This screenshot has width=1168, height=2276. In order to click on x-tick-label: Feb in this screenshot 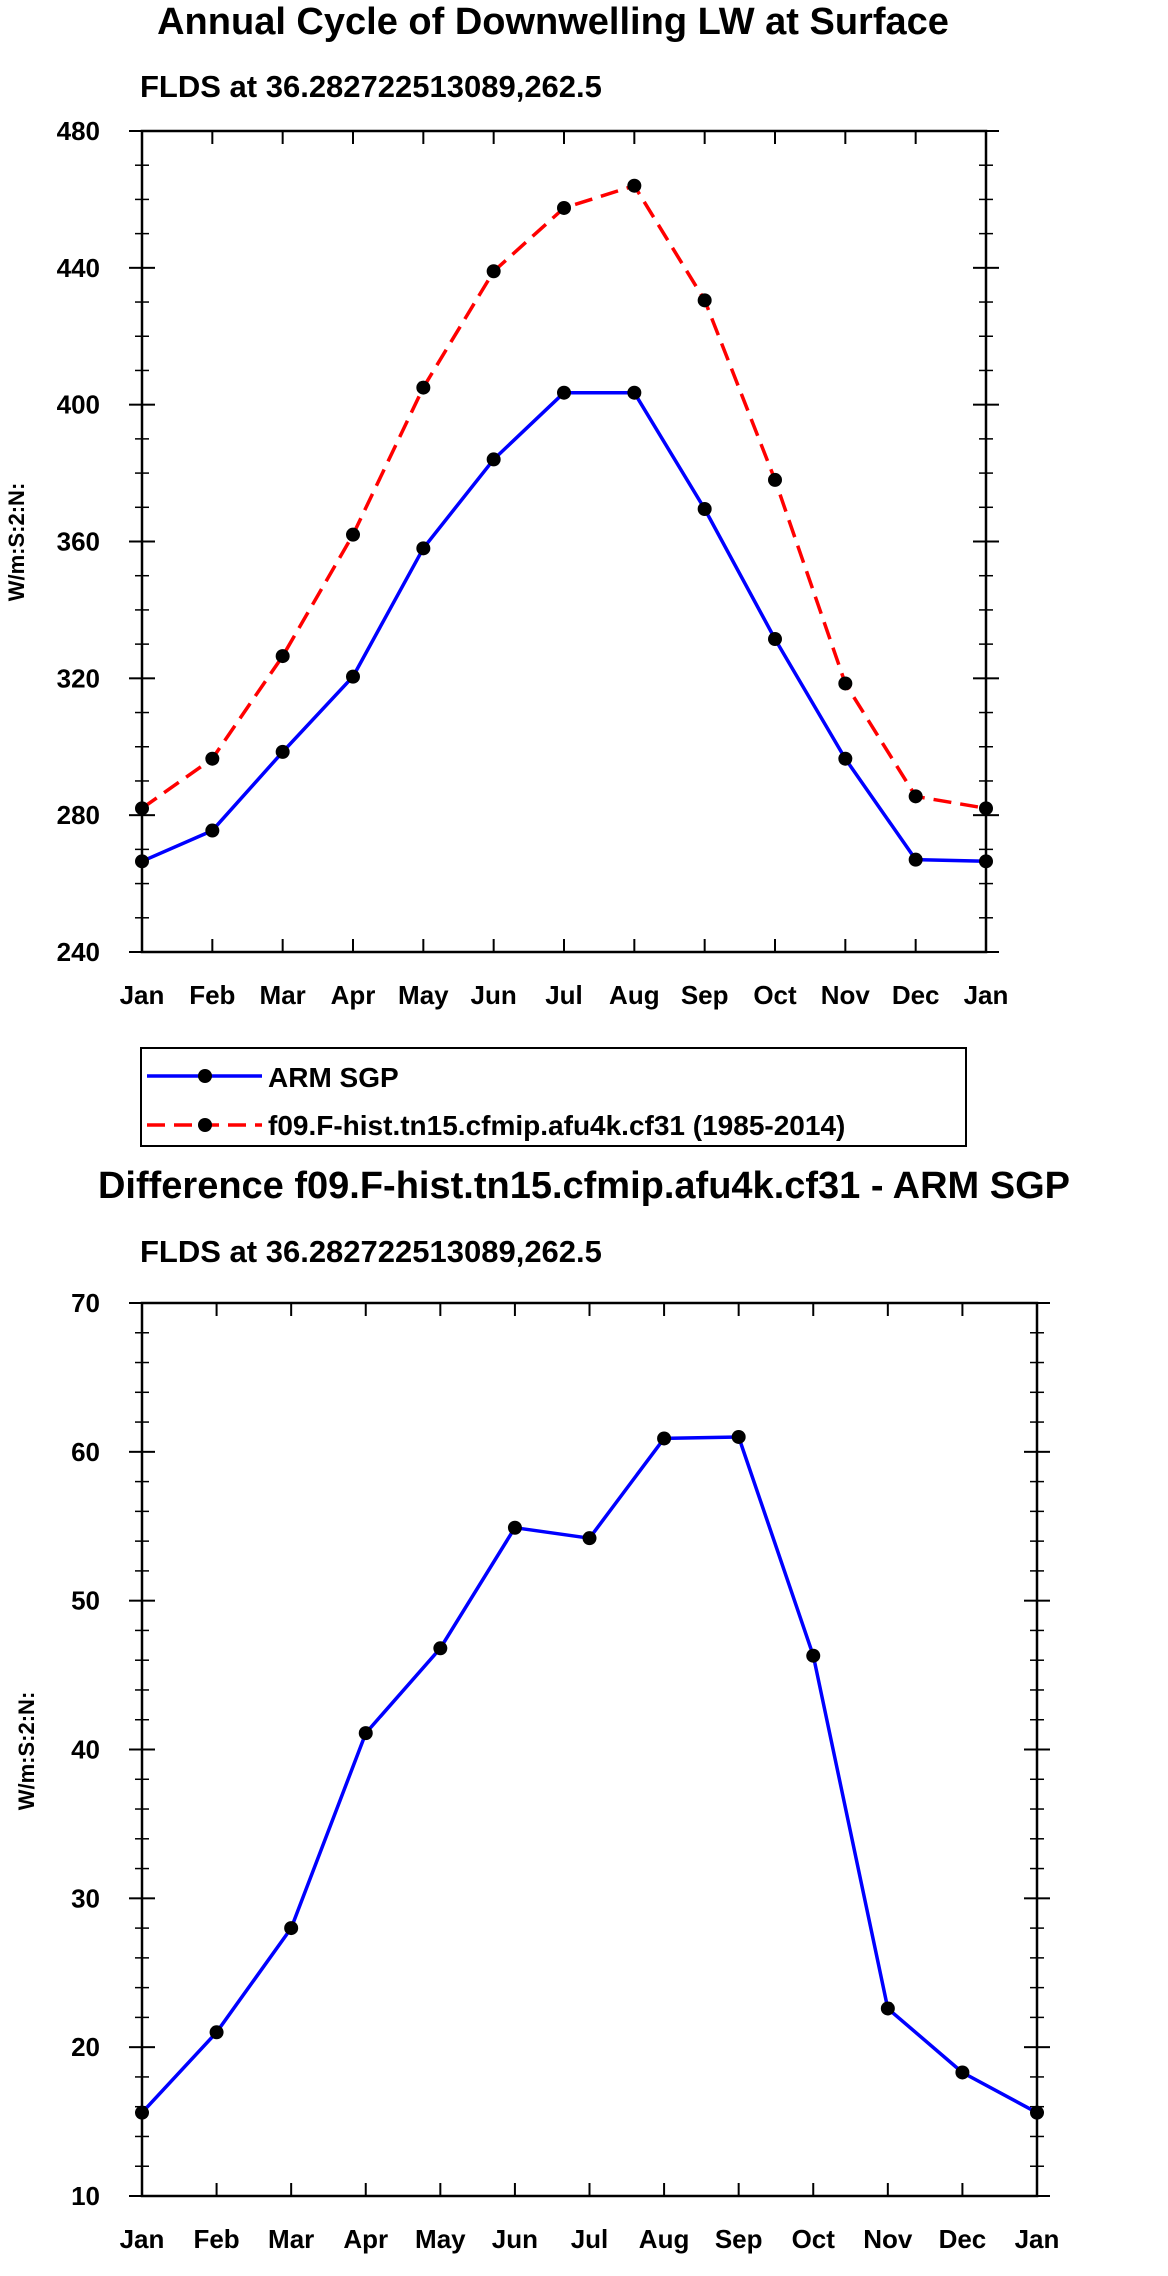, I will do `click(212, 995)`.